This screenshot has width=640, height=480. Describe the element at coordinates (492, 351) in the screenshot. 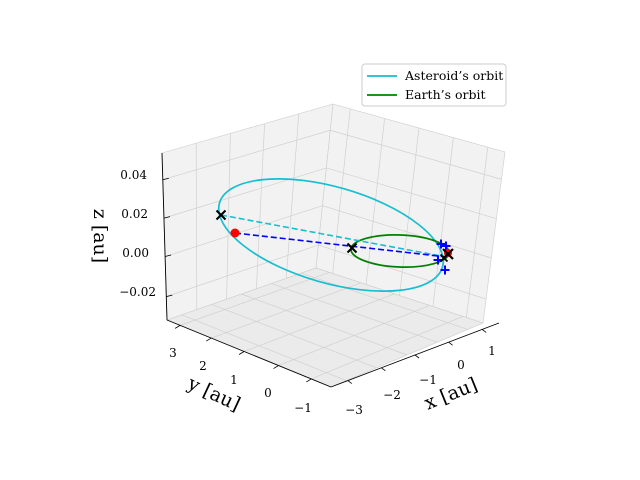

I see `x-tick-label: 1` at that location.